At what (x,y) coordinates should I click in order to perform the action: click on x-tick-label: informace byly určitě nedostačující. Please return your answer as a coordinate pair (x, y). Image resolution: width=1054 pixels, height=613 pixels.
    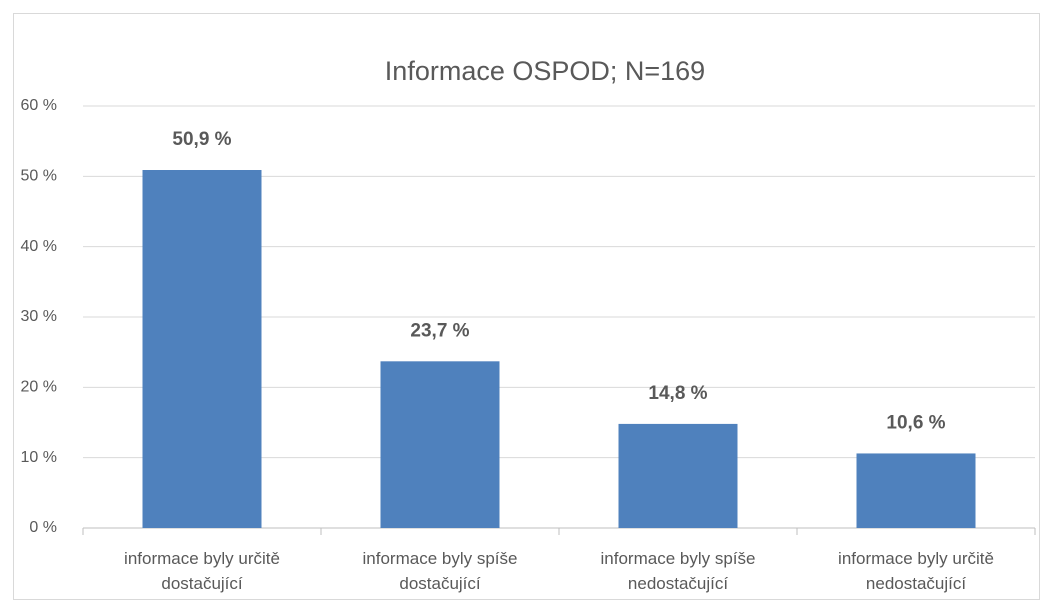
    Looking at the image, I should click on (916, 571).